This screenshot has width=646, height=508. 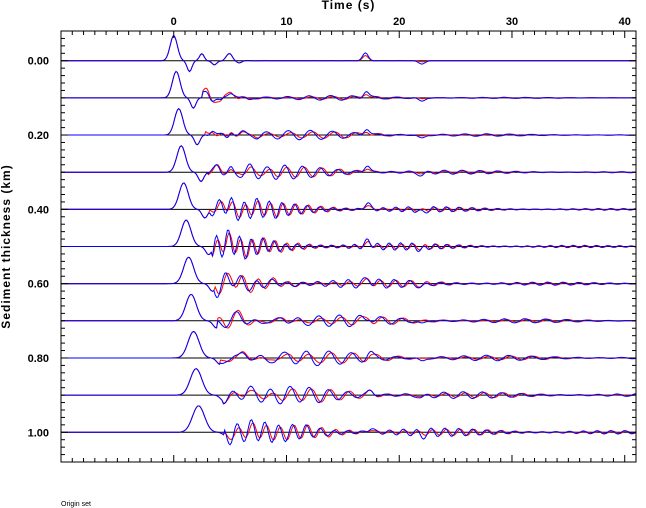 What do you see at coordinates (38, 285) in the screenshot?
I see `y-tick-label: 0.60` at bounding box center [38, 285].